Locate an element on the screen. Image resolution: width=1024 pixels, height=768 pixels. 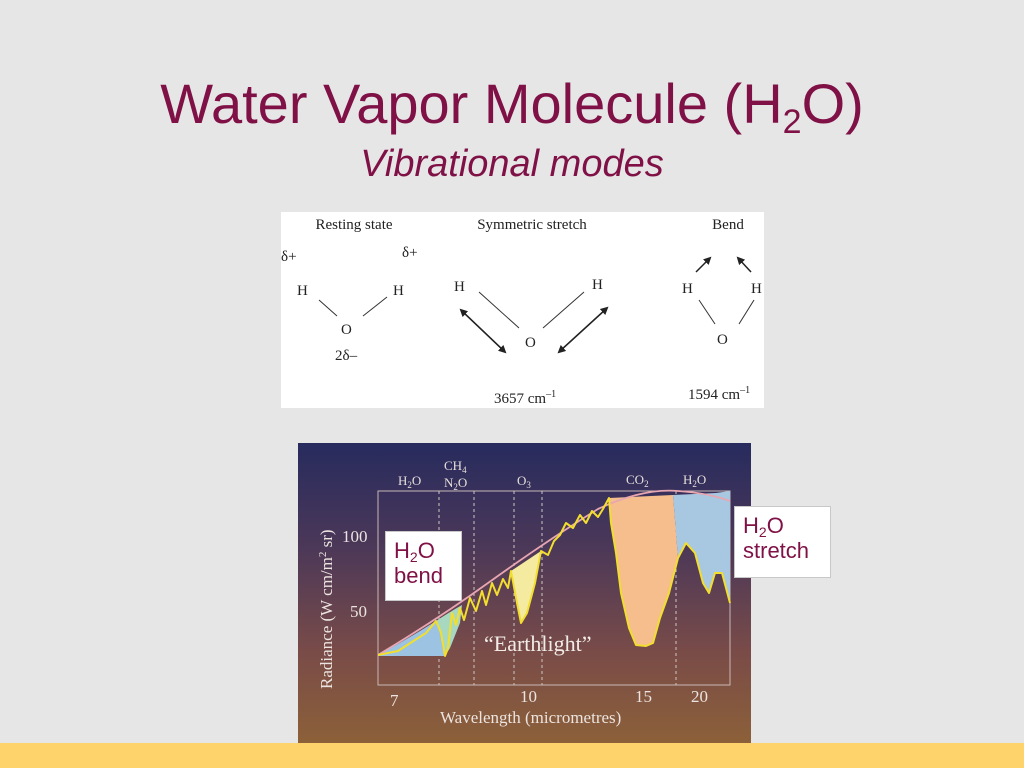
earthlight-annotation: “Earthlight” is located at coordinates (538, 643).